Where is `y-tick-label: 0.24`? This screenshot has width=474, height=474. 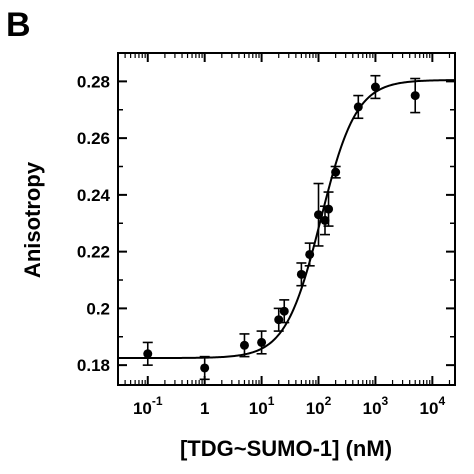 y-tick-label: 0.24 is located at coordinates (94, 195).